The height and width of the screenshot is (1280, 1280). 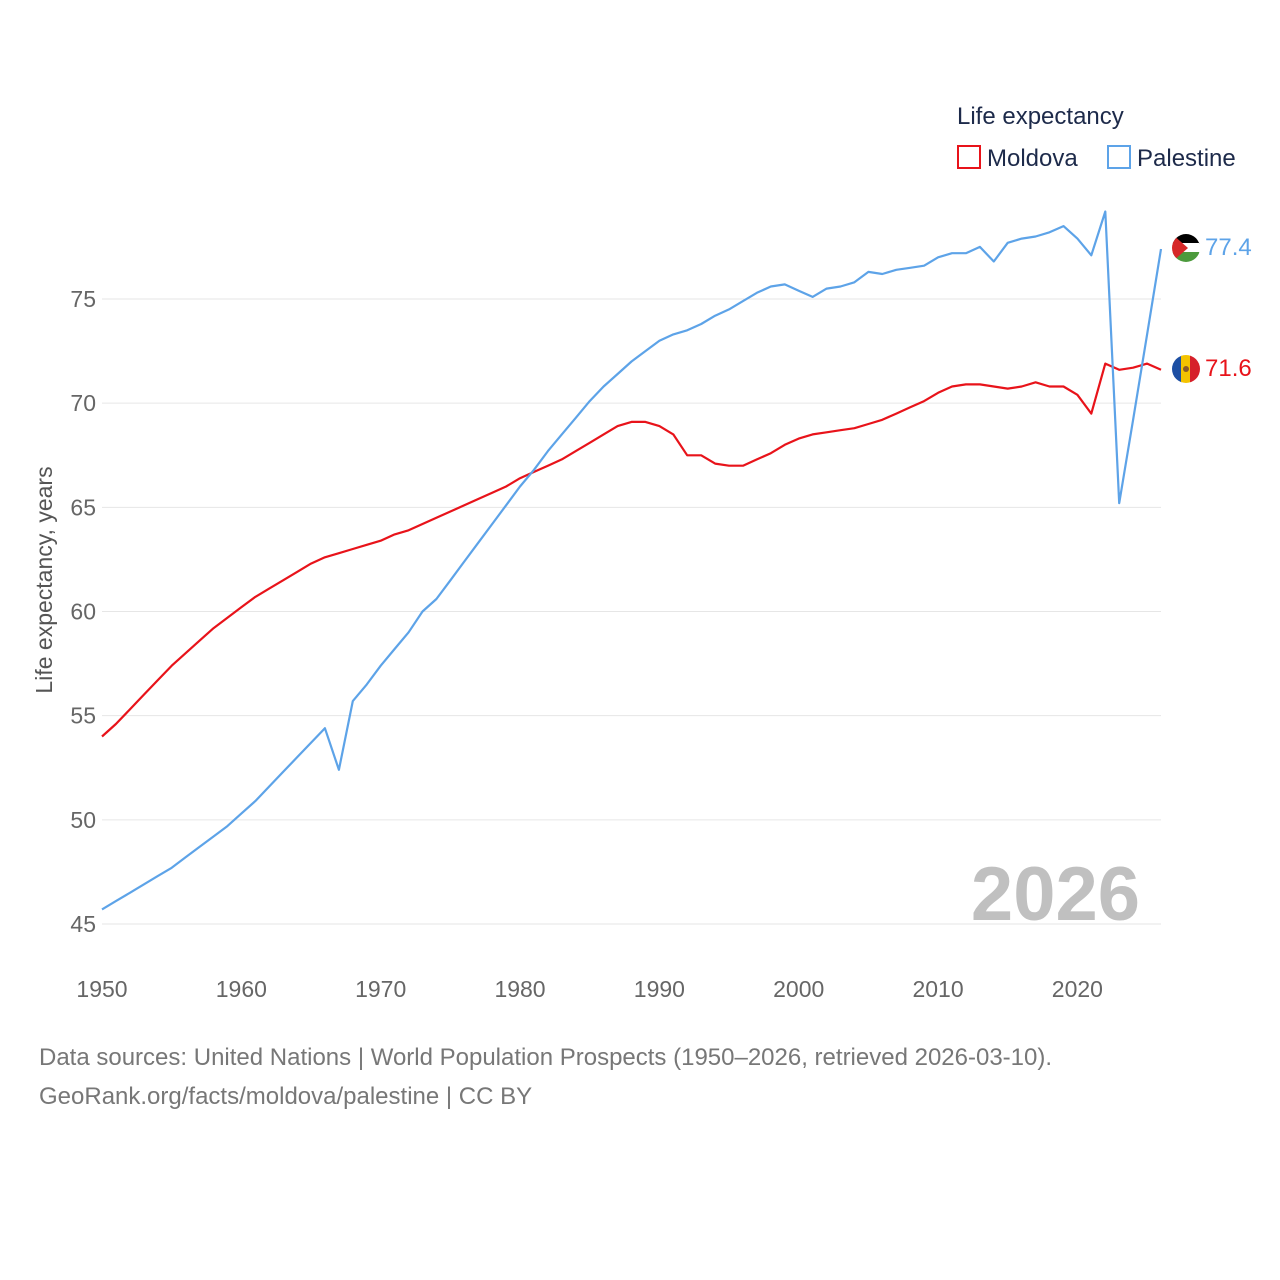 What do you see at coordinates (798, 989) in the screenshot?
I see `x-tick-label: 2000` at bounding box center [798, 989].